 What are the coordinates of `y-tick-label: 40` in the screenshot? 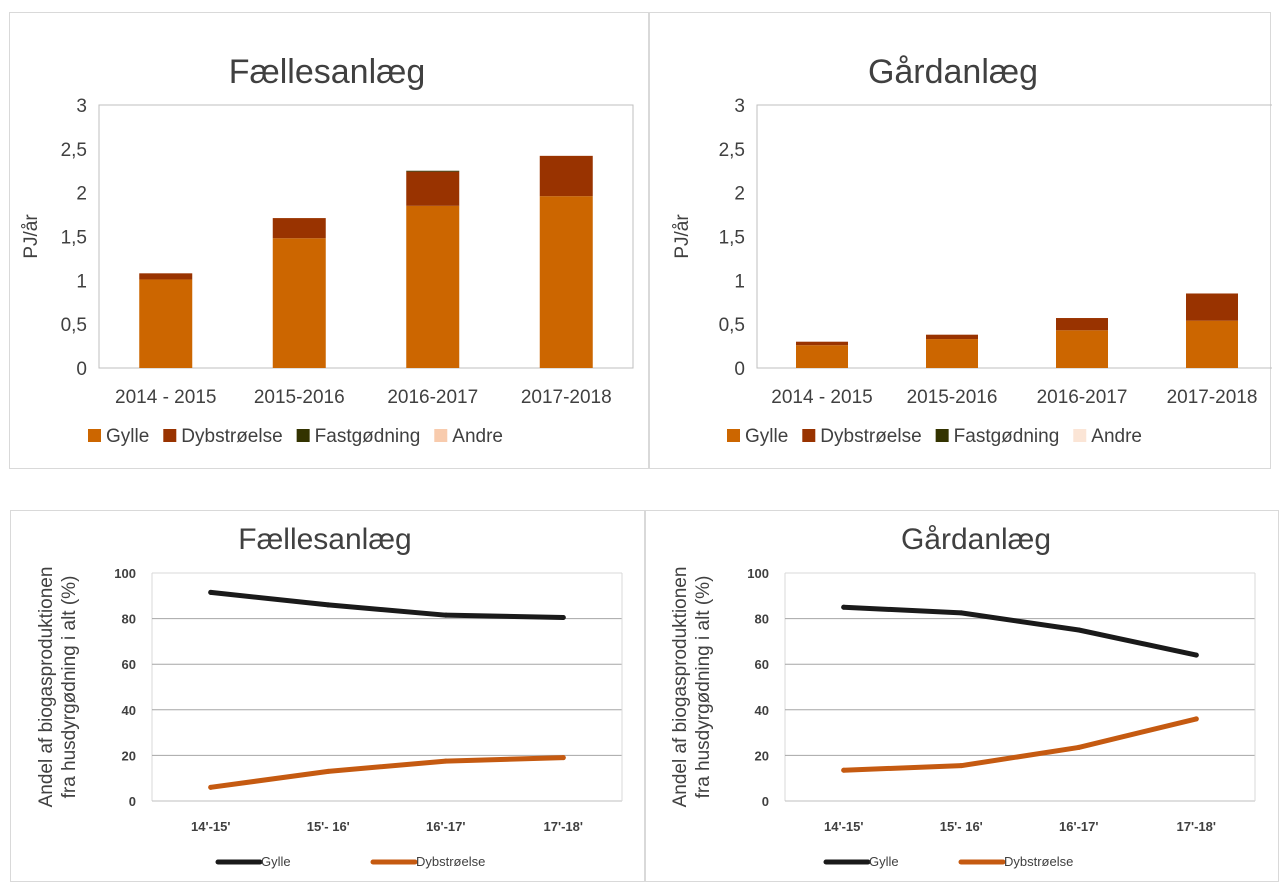 It's located at (762, 710).